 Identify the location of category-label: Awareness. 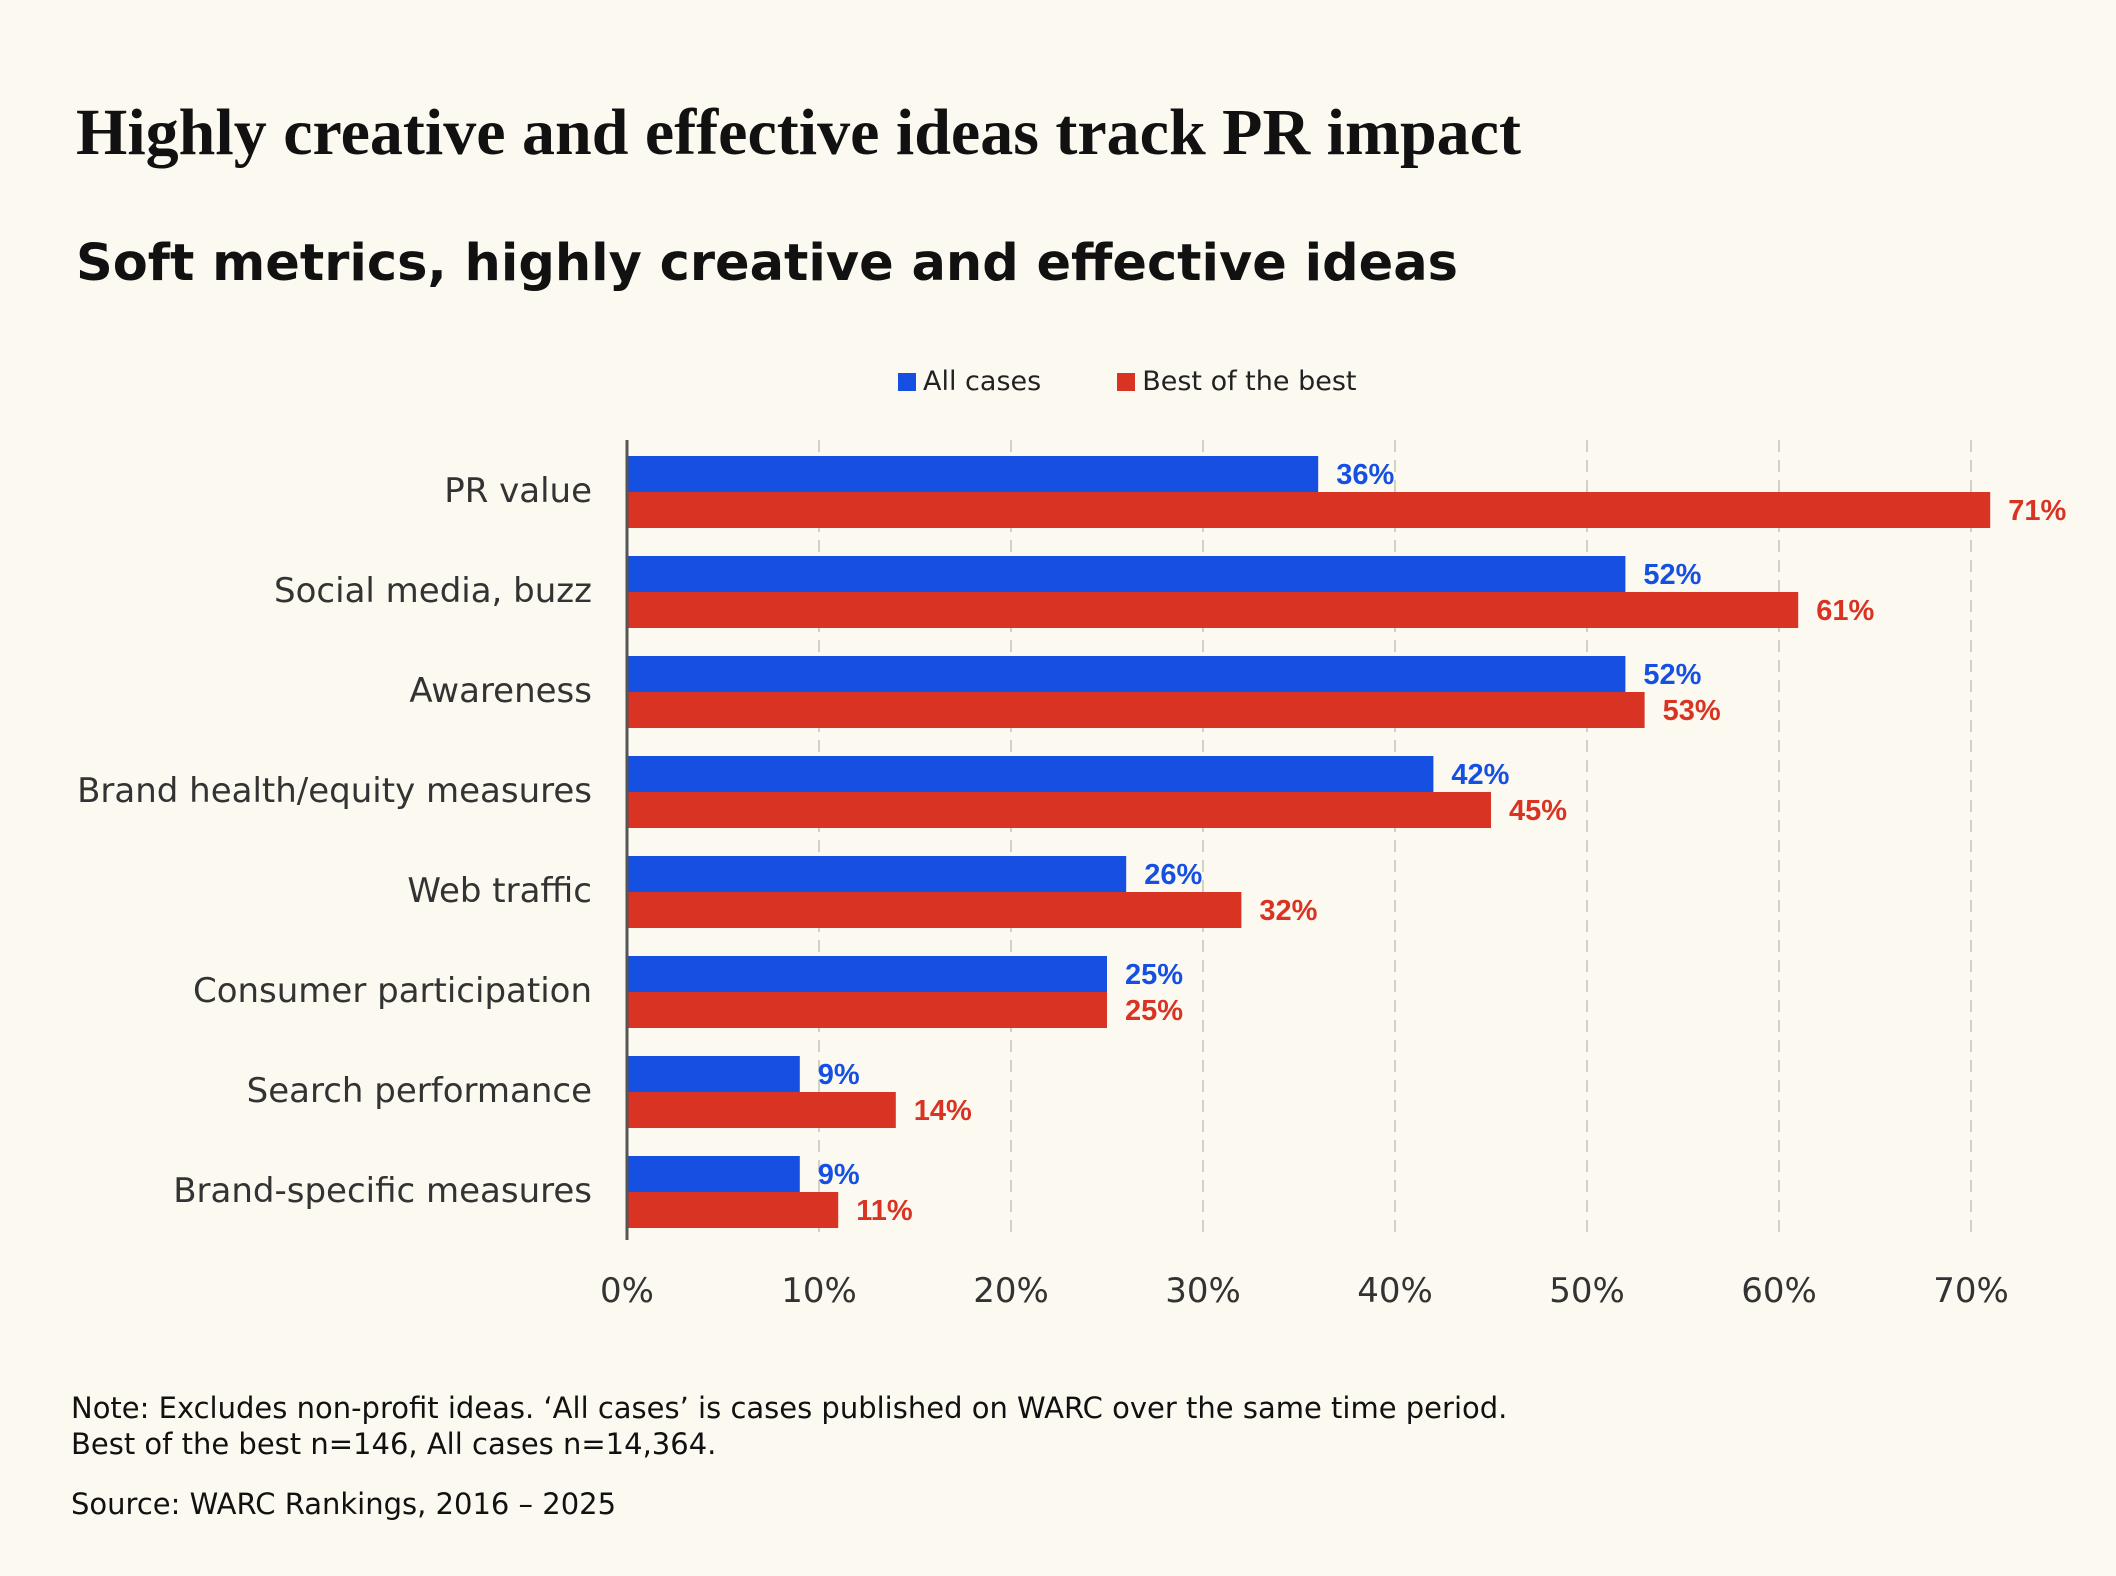
(500, 691).